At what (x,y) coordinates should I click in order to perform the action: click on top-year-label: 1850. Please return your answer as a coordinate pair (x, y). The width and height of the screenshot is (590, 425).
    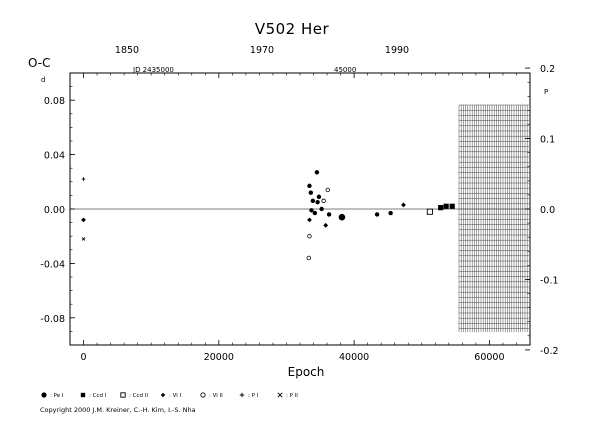
    Looking at the image, I should click on (127, 50).